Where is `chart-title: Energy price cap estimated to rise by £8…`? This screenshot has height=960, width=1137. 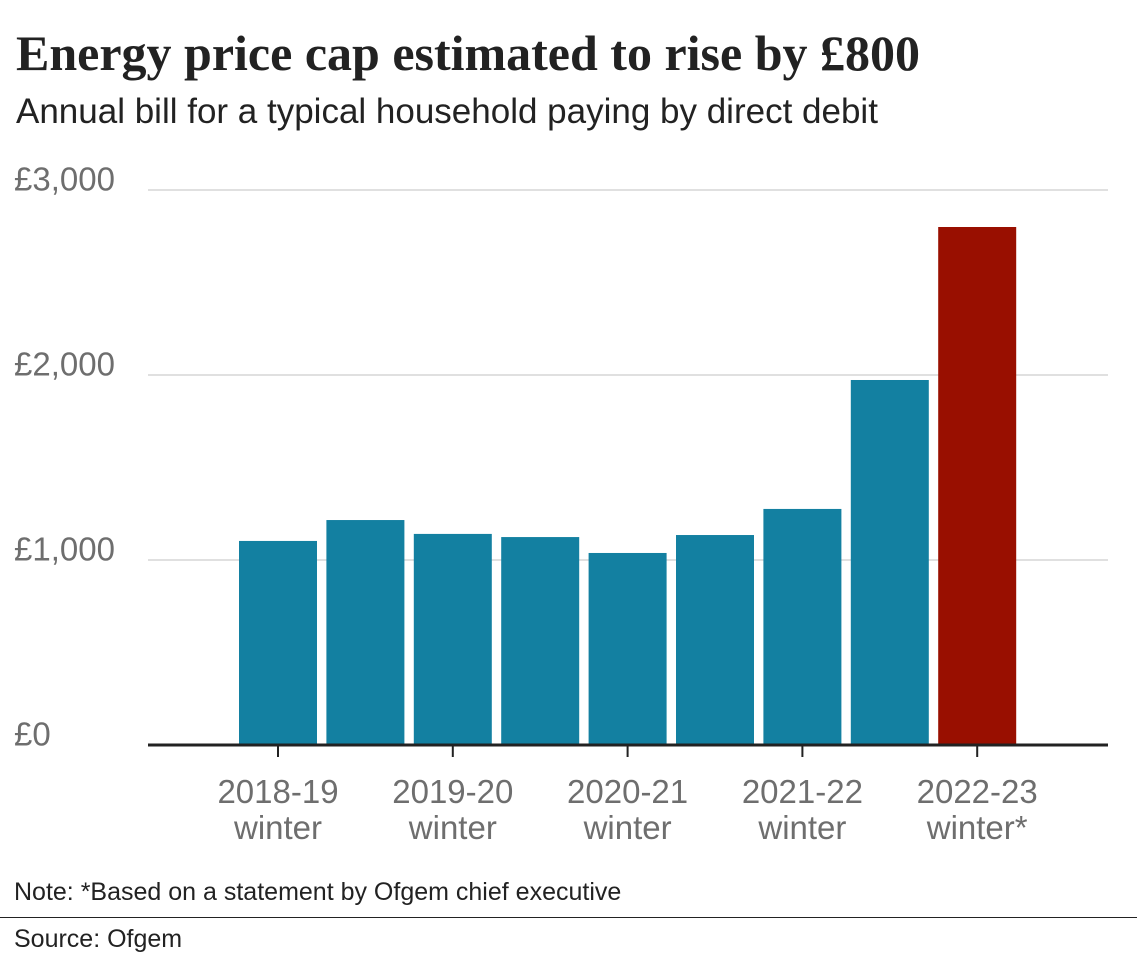 chart-title: Energy price cap estimated to rise by £8… is located at coordinates (468, 53).